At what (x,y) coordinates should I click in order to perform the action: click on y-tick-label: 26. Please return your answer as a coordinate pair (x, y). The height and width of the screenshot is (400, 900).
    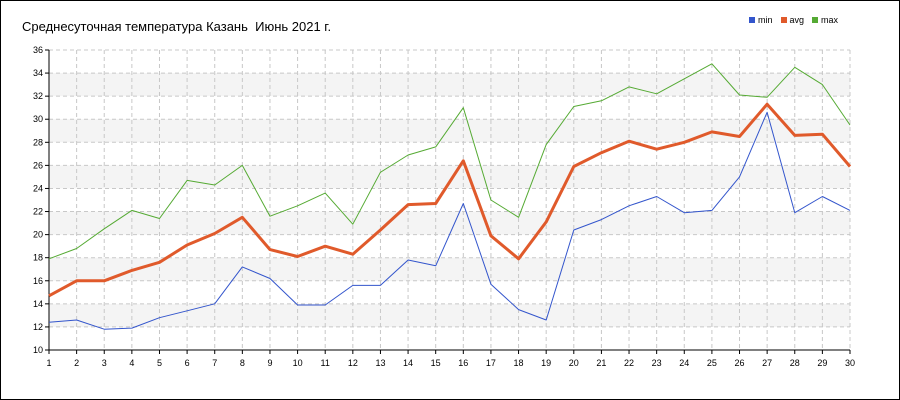
    Looking at the image, I should click on (38, 165).